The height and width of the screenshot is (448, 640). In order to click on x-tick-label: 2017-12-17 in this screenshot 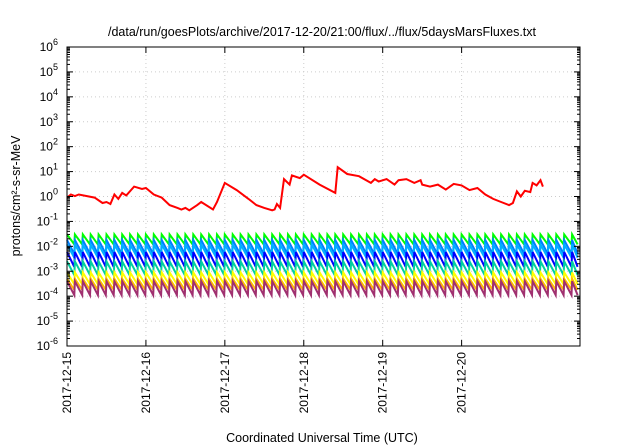, I will do `click(225, 383)`.